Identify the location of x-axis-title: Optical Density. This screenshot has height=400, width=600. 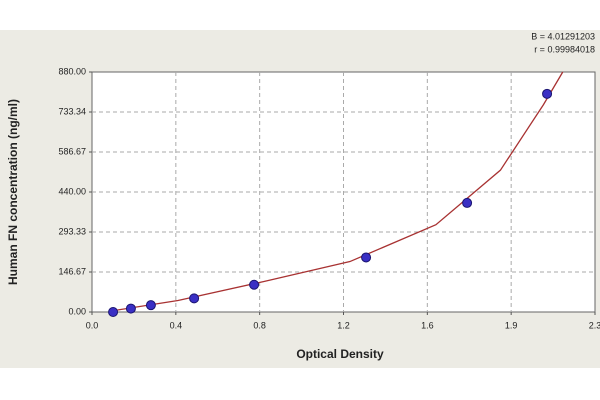
(340, 354).